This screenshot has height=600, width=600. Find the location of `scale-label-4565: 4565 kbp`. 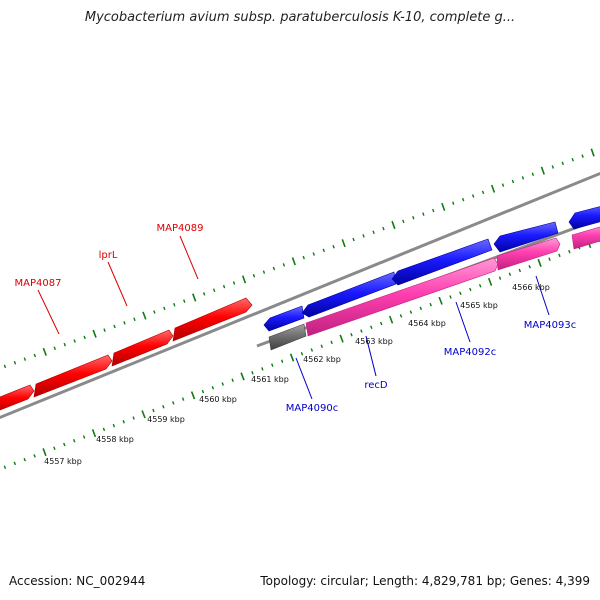

scale-label-4565: 4565 kbp is located at coordinates (479, 305).